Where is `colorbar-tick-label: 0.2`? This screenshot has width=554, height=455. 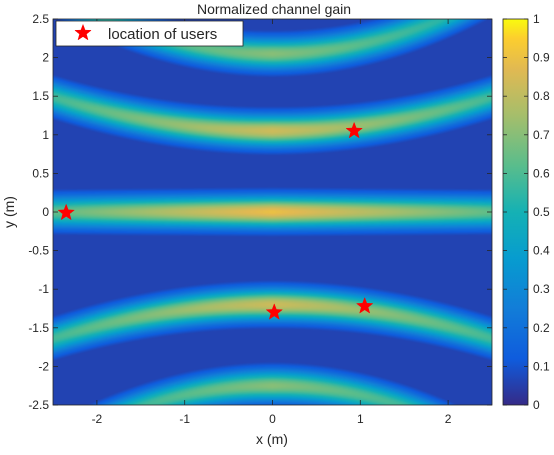 colorbar-tick-label: 0.2 is located at coordinates (541, 328).